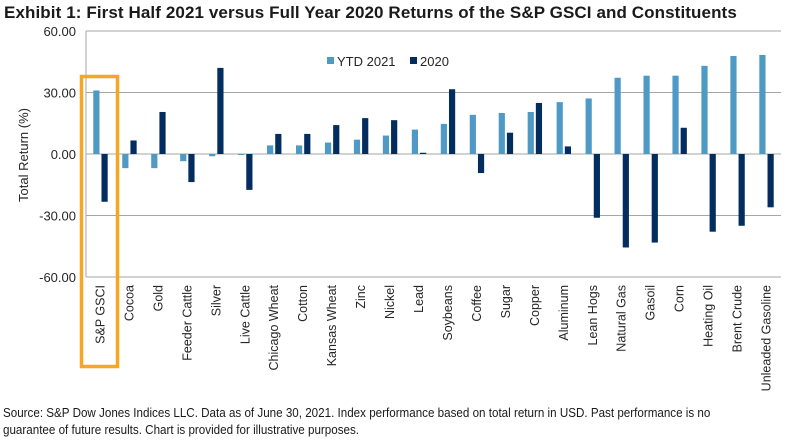 Image resolution: width=790 pixels, height=444 pixels. Describe the element at coordinates (220, 110) in the screenshot. I see `bar-2020-silver` at that location.